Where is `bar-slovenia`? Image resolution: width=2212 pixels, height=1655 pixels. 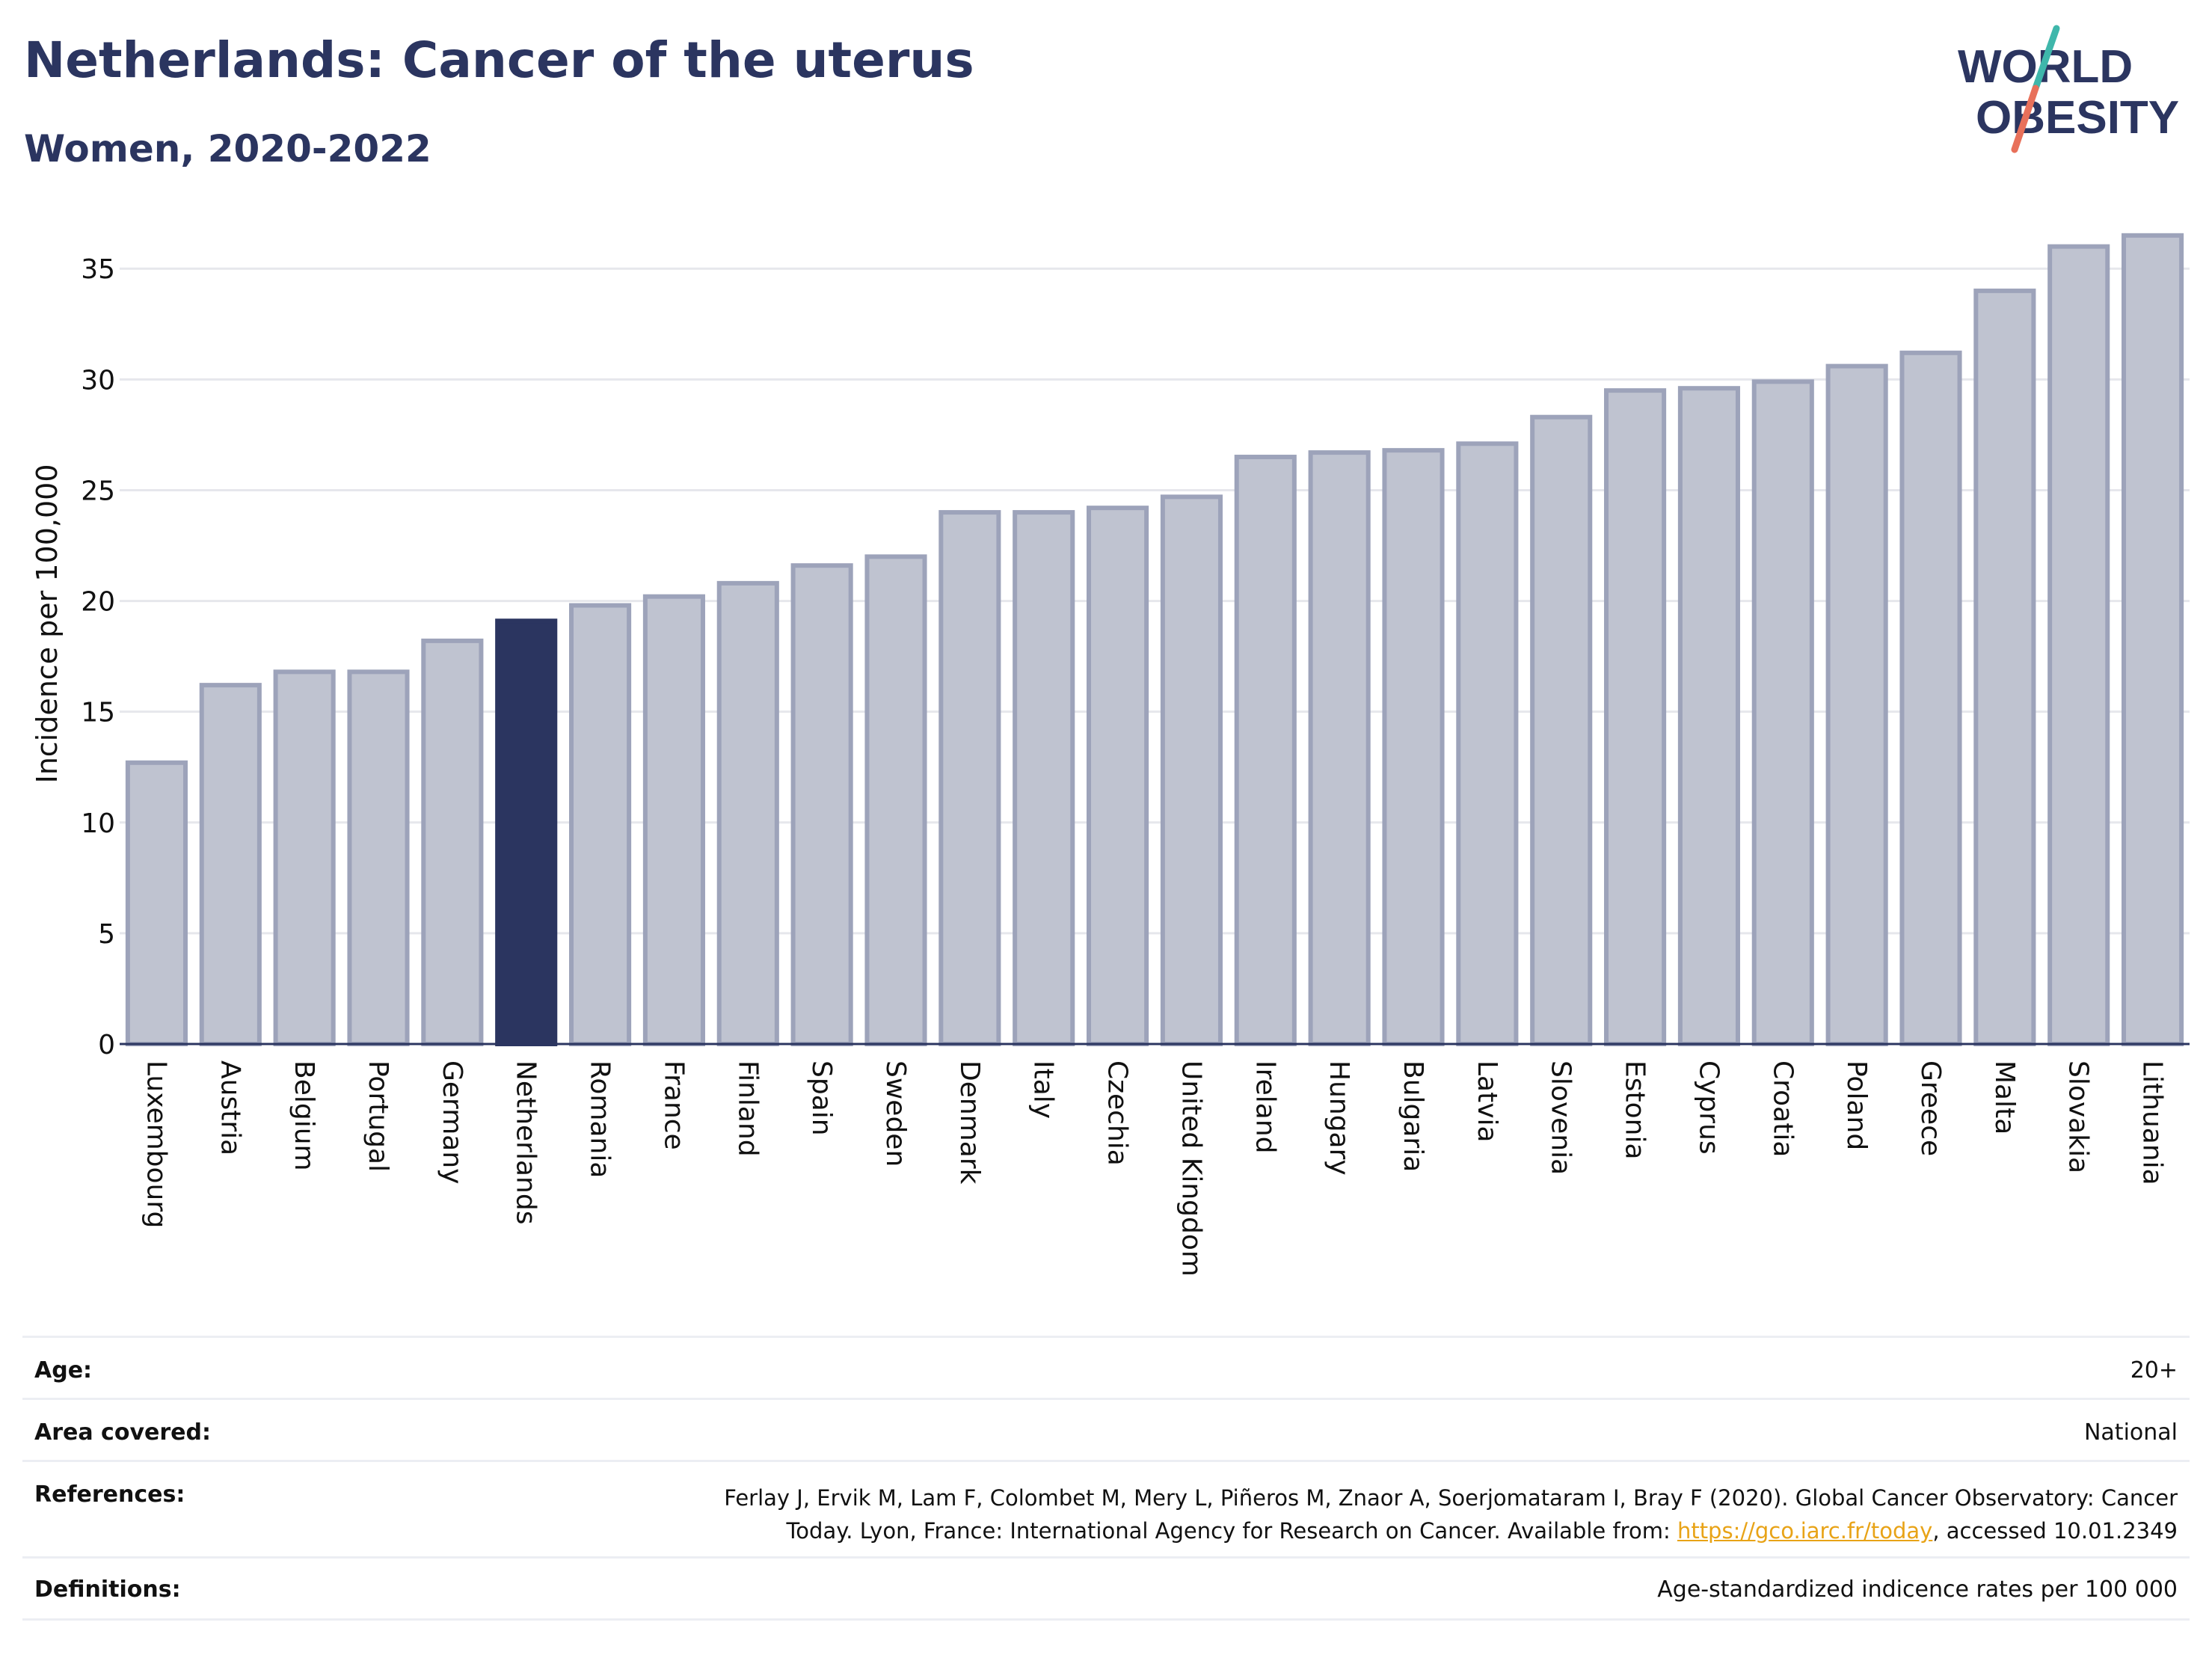
bar-slovenia is located at coordinates (1561, 730).